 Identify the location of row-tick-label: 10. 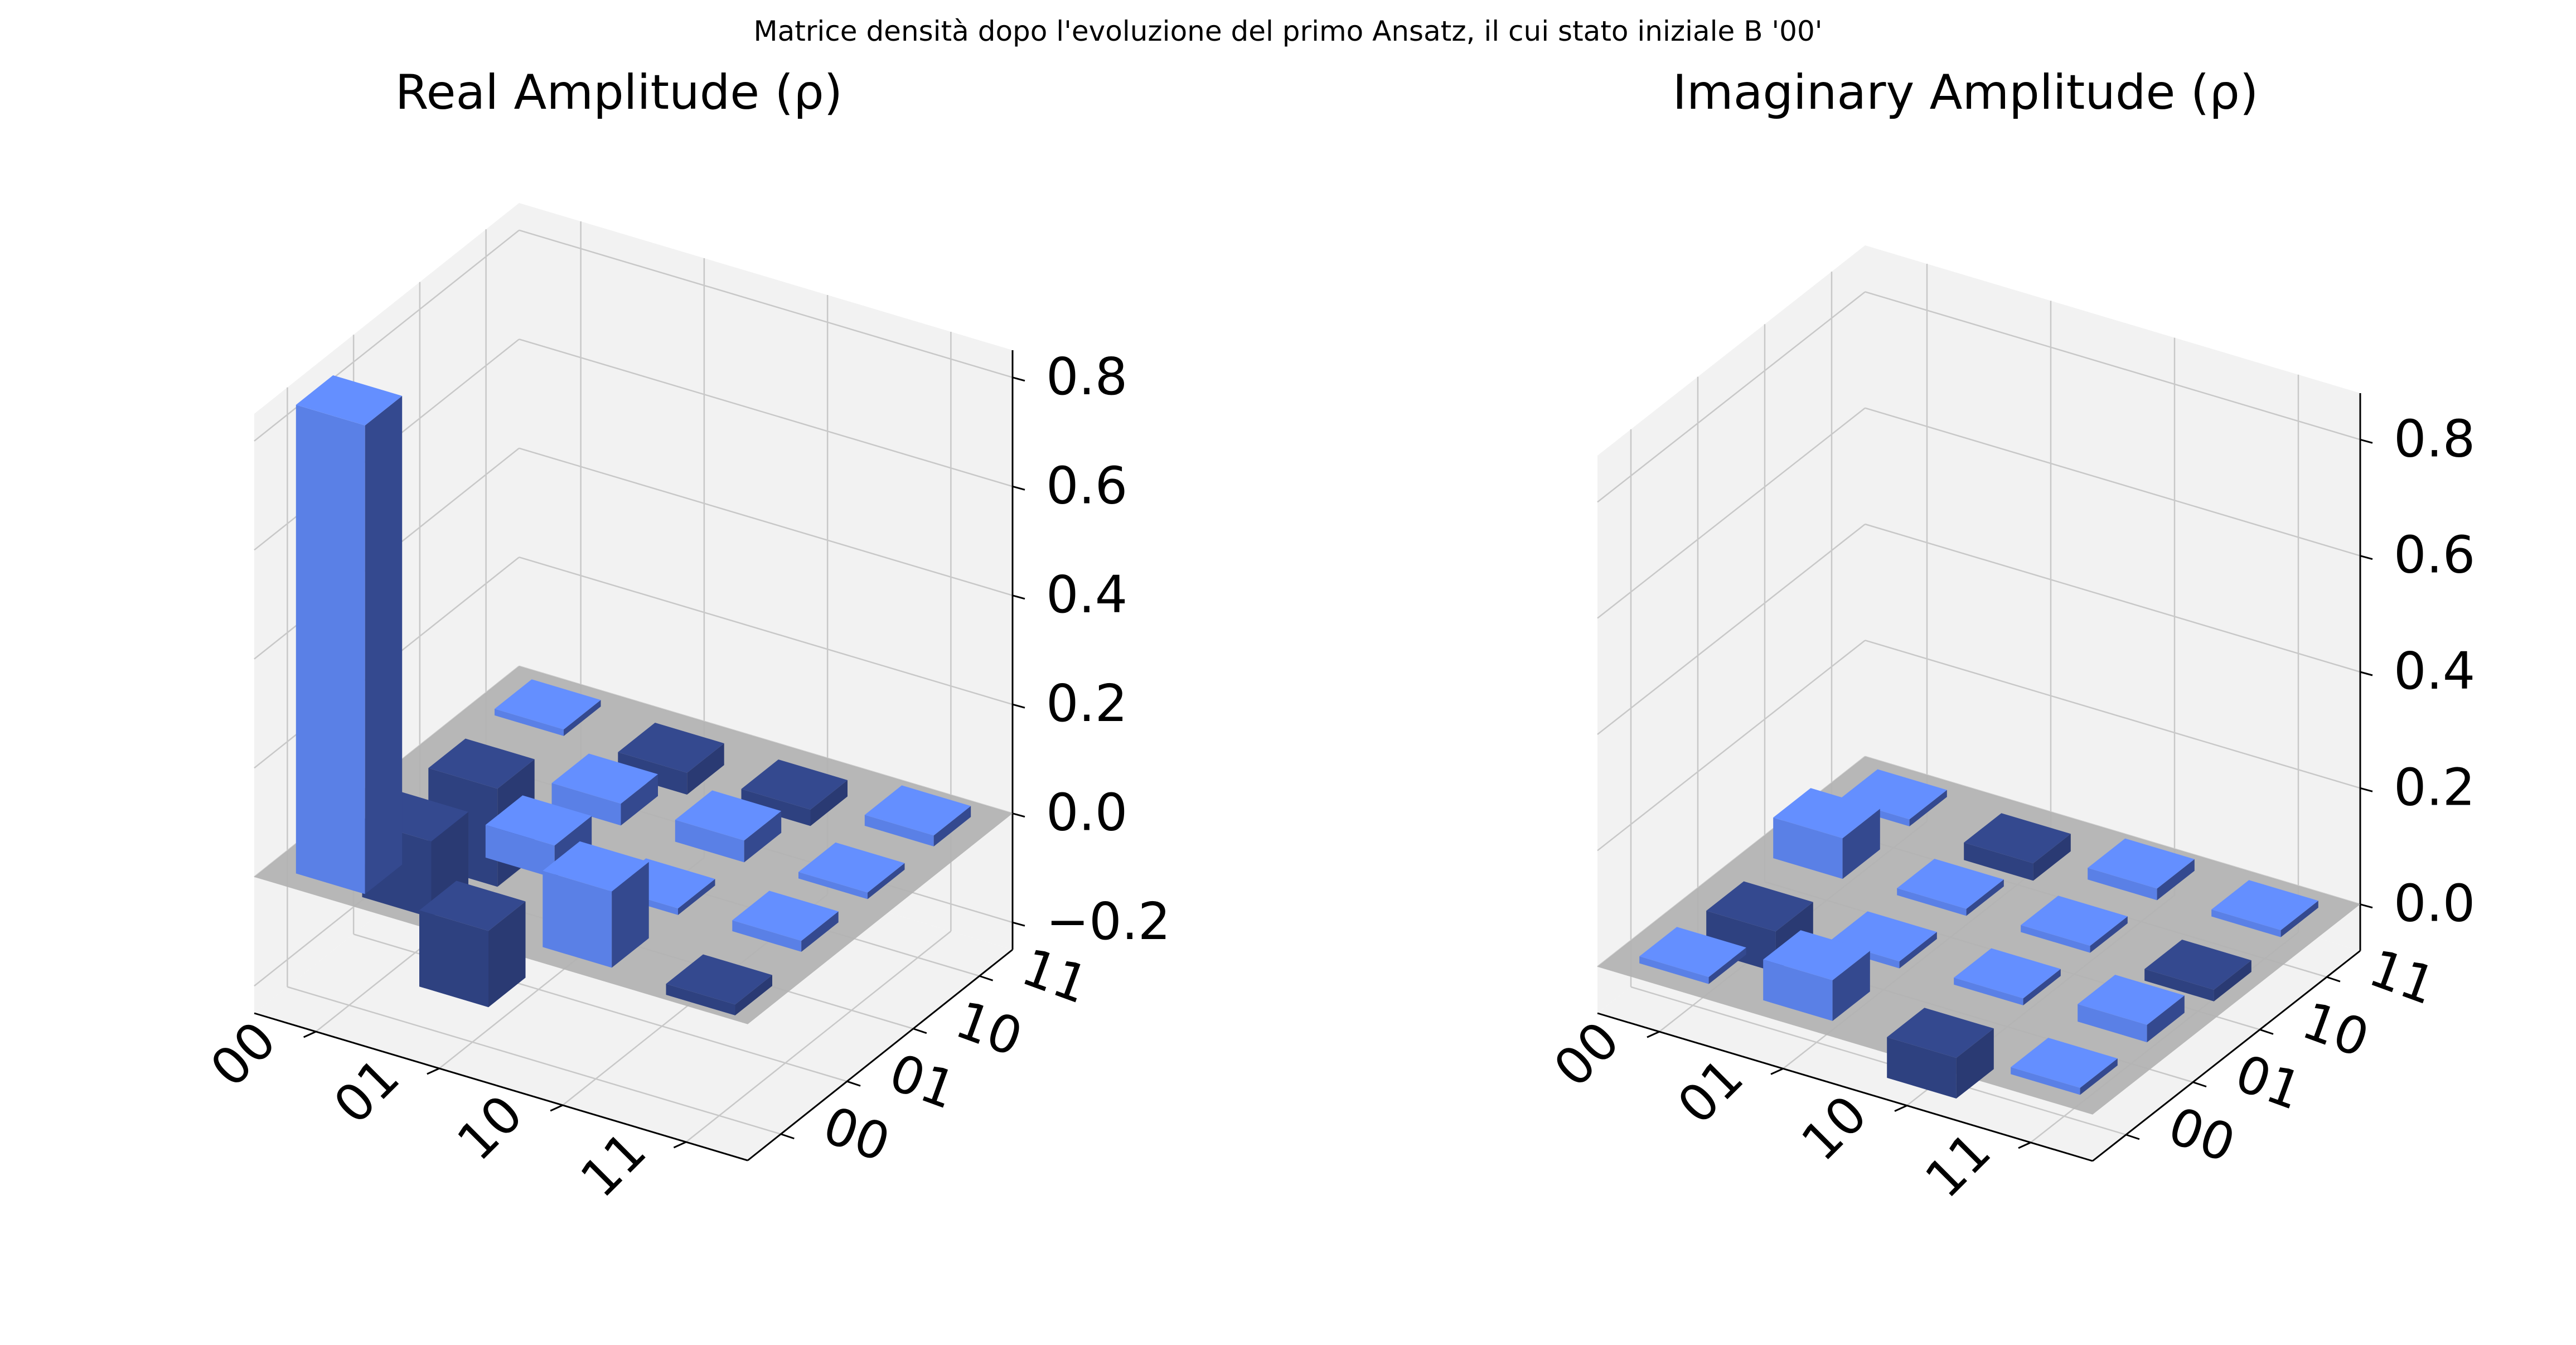
(490, 1128).